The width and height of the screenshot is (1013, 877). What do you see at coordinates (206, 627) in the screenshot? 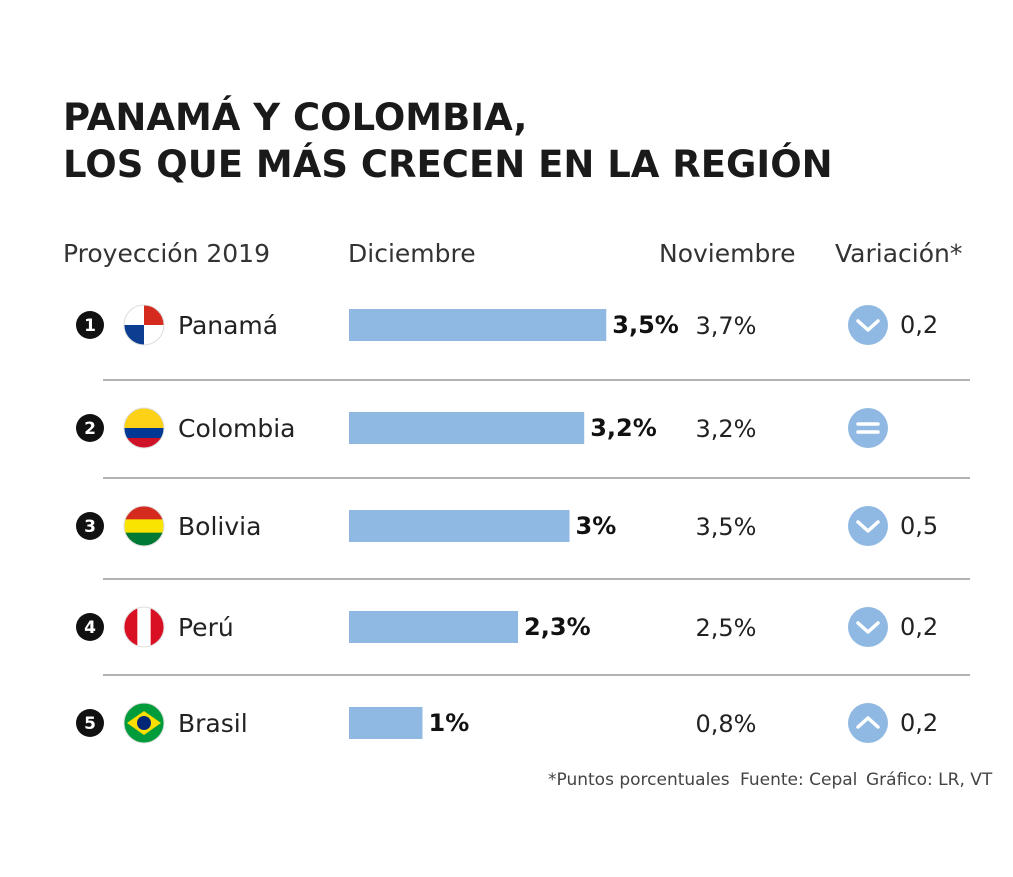
I see `country-name: Perú` at bounding box center [206, 627].